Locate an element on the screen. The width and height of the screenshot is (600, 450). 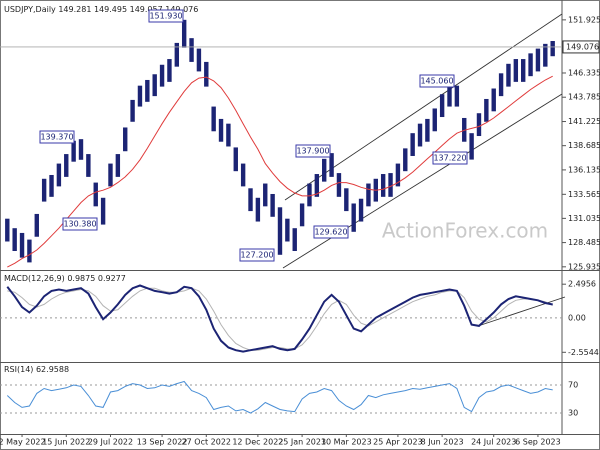
y-tick-label: 131.035 is located at coordinates (584, 218).